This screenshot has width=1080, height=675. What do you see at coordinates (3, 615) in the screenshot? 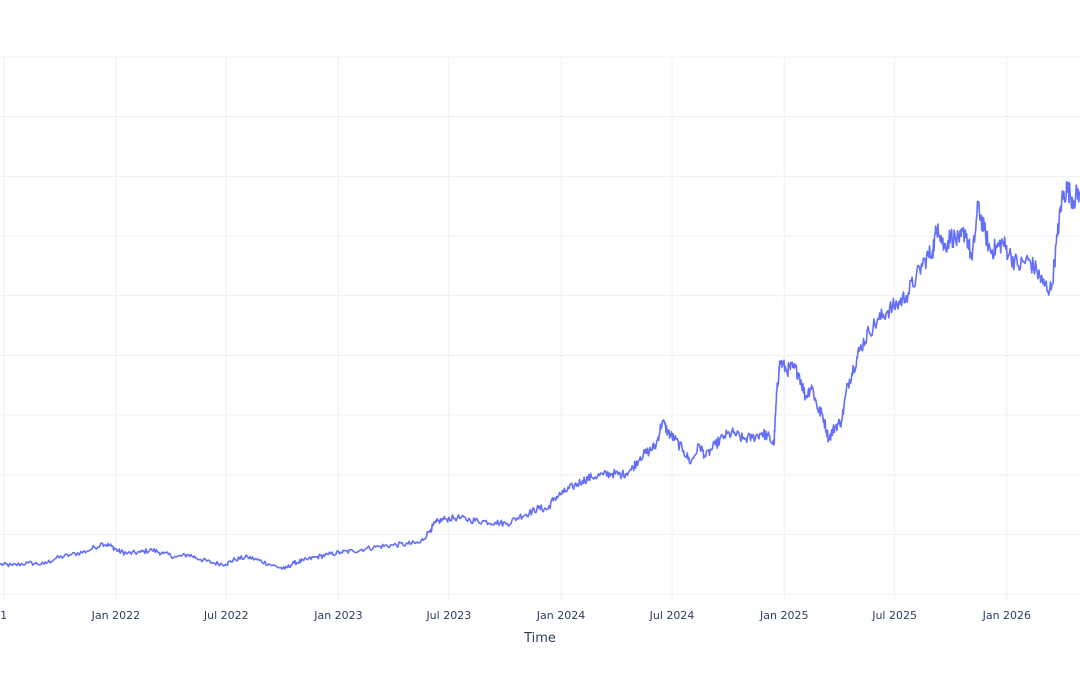
I see `x-tick-label: 1` at bounding box center [3, 615].